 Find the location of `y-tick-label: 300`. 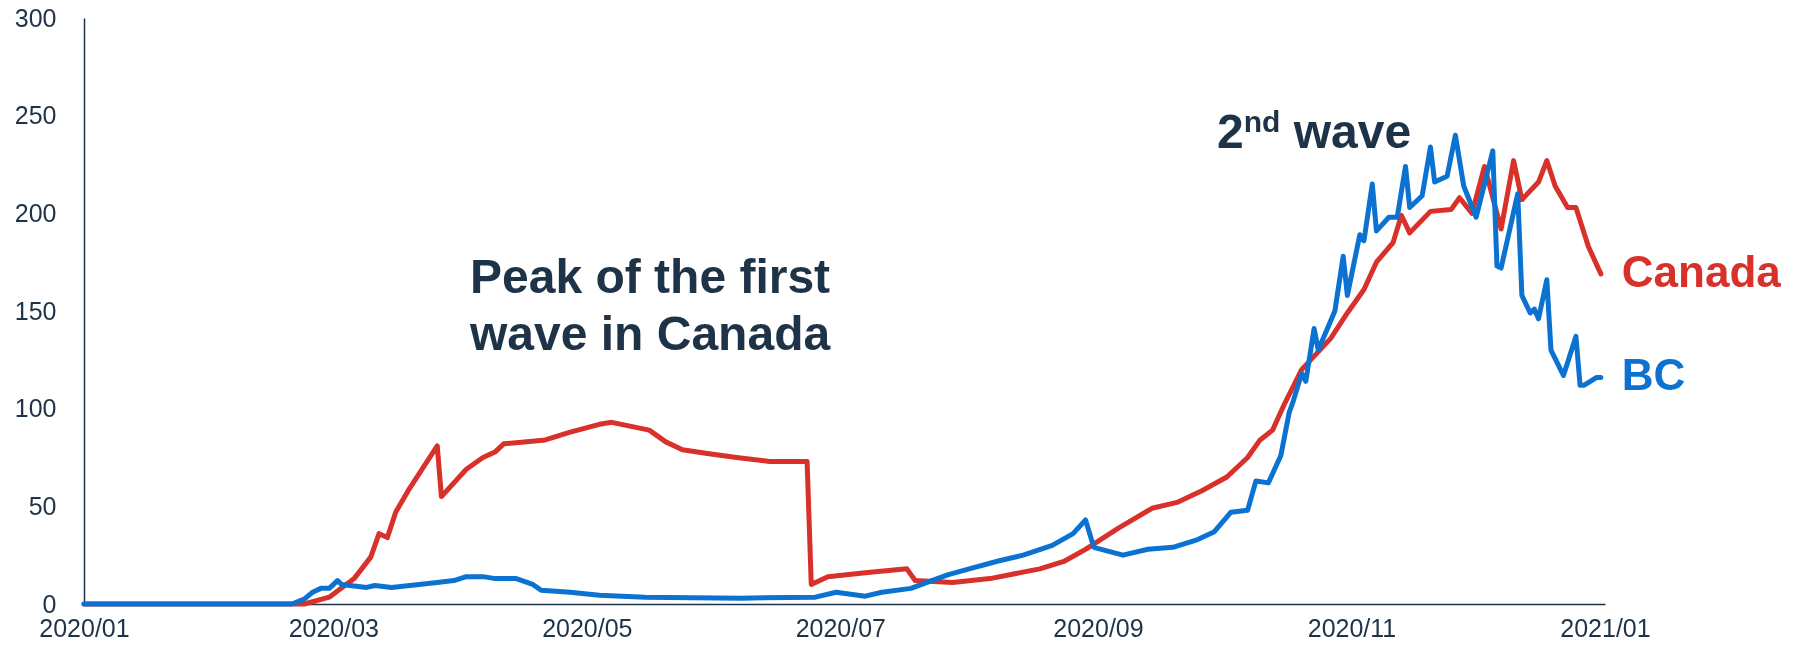

y-tick-label: 300 is located at coordinates (35, 17).